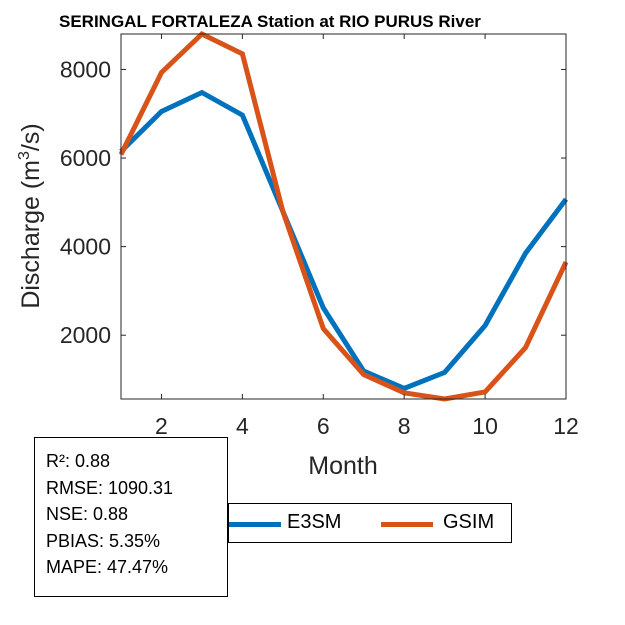 The width and height of the screenshot is (625, 625). Describe the element at coordinates (87, 514) in the screenshot. I see `stat-nse: NSE: 0.88` at that location.